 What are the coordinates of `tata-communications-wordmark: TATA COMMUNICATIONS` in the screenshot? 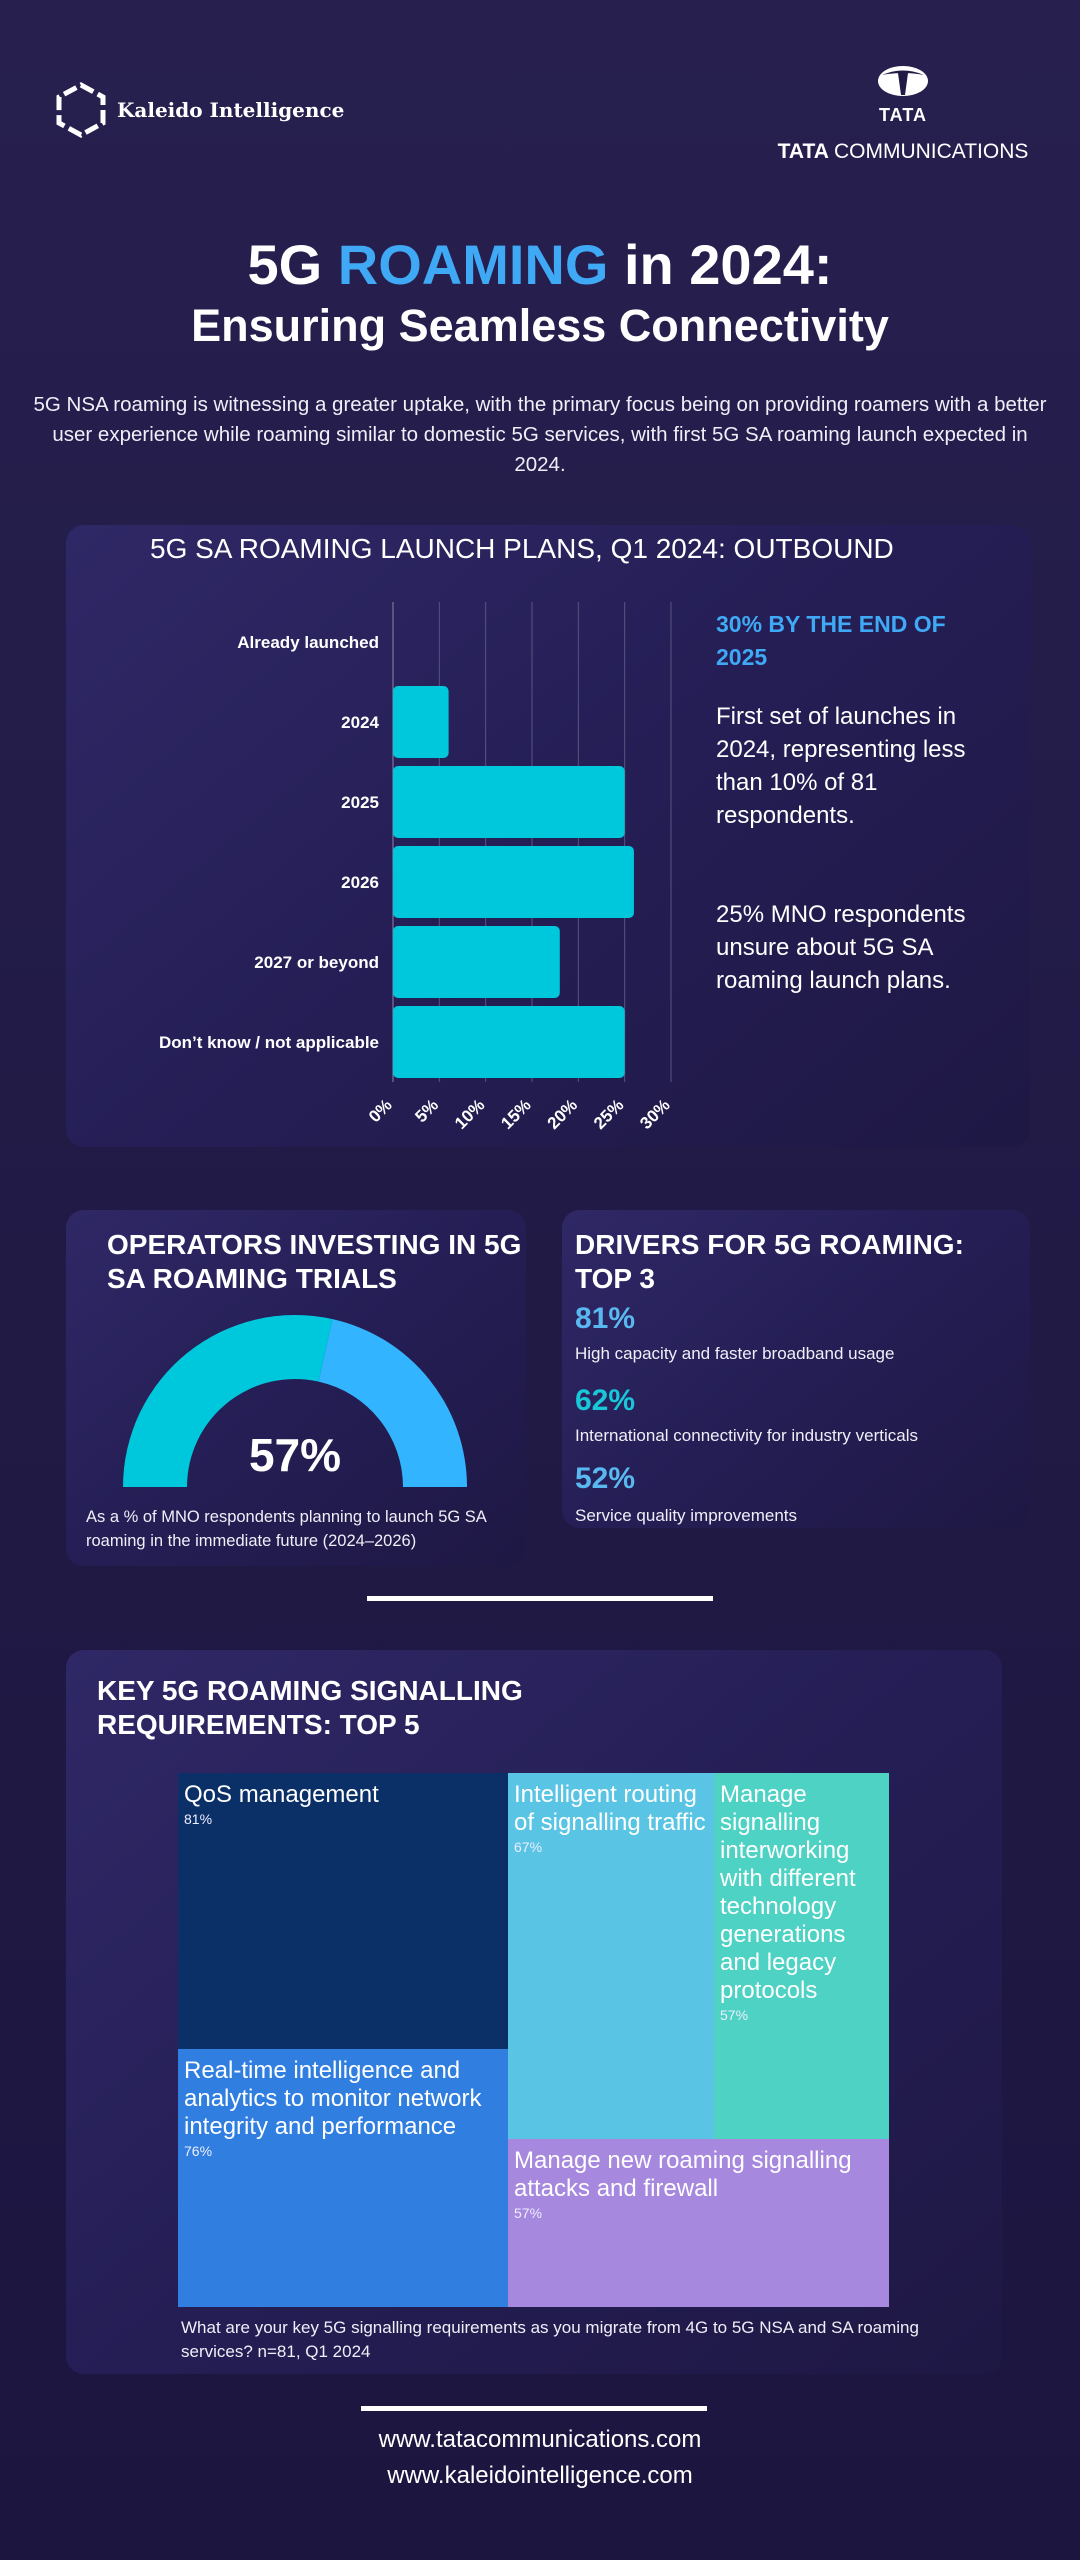 It's located at (903, 152).